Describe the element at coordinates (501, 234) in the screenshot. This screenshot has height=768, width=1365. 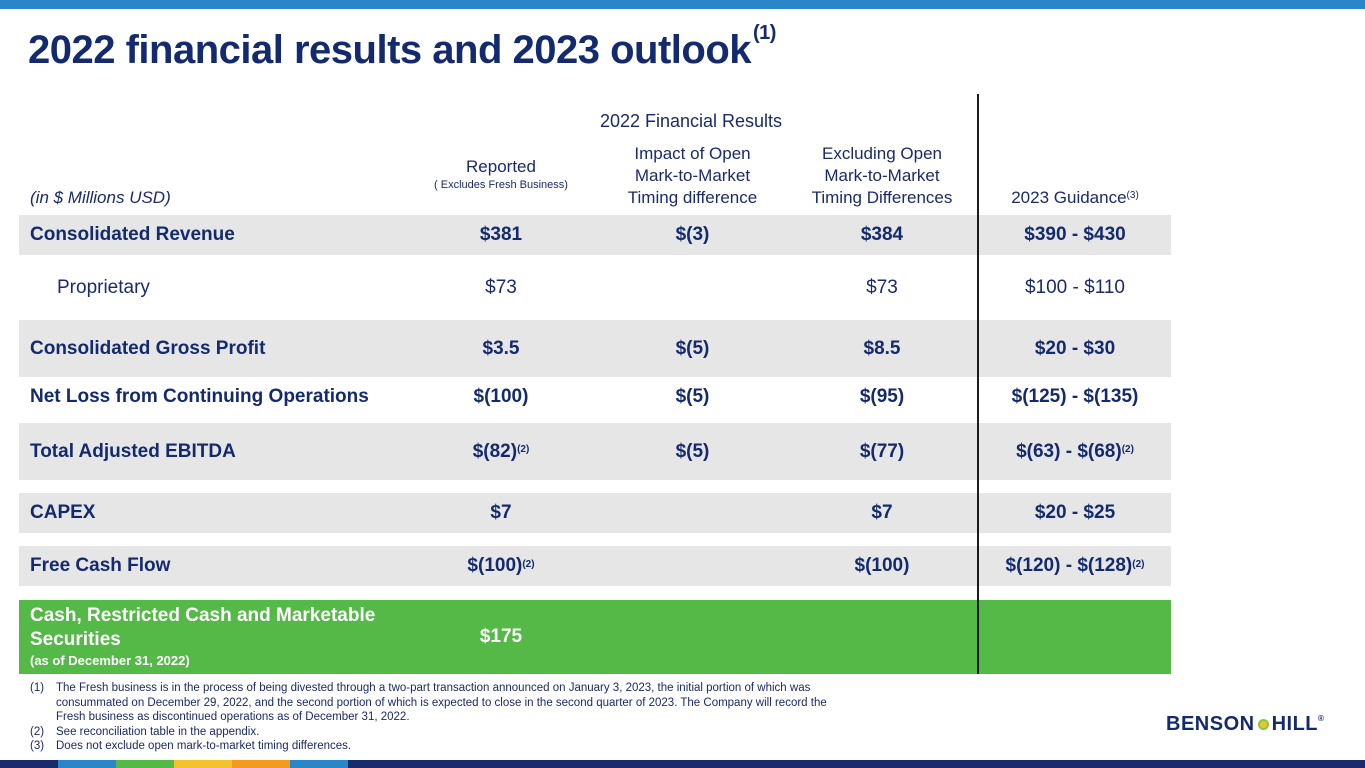
I see `cell-reported: $381` at that location.